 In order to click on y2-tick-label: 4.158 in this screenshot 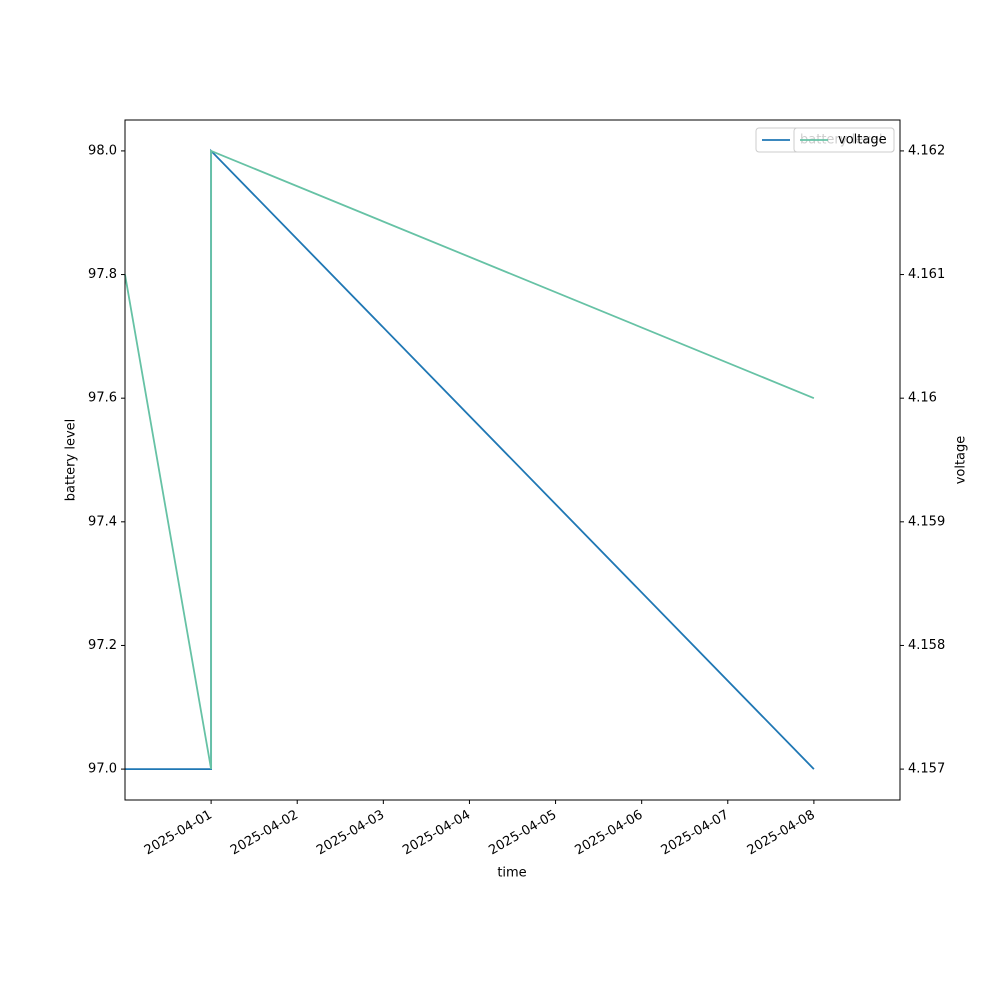, I will do `click(926, 645)`.